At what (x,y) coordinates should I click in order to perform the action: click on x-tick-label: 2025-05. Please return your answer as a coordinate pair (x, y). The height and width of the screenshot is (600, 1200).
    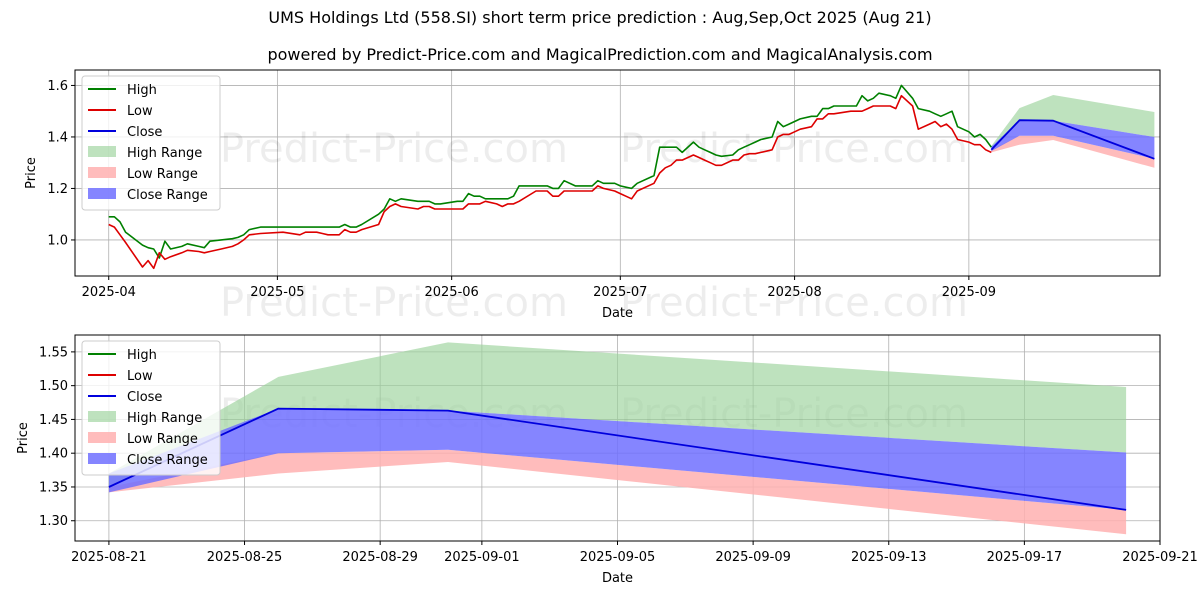
    Looking at the image, I should click on (277, 292).